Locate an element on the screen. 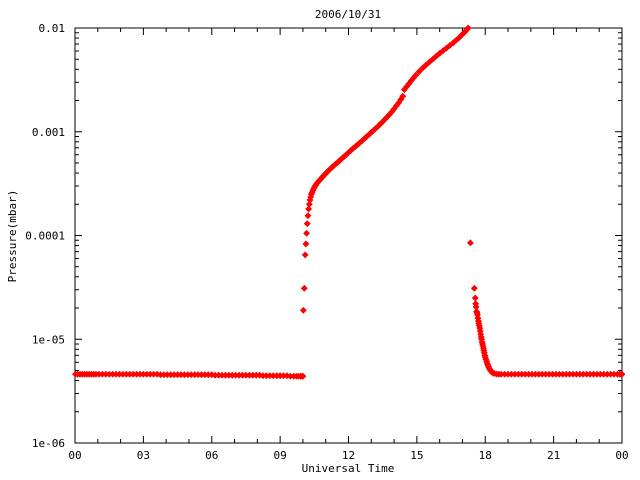 The height and width of the screenshot is (480, 640). chart-title: 2006/10/31 is located at coordinates (348, 14).